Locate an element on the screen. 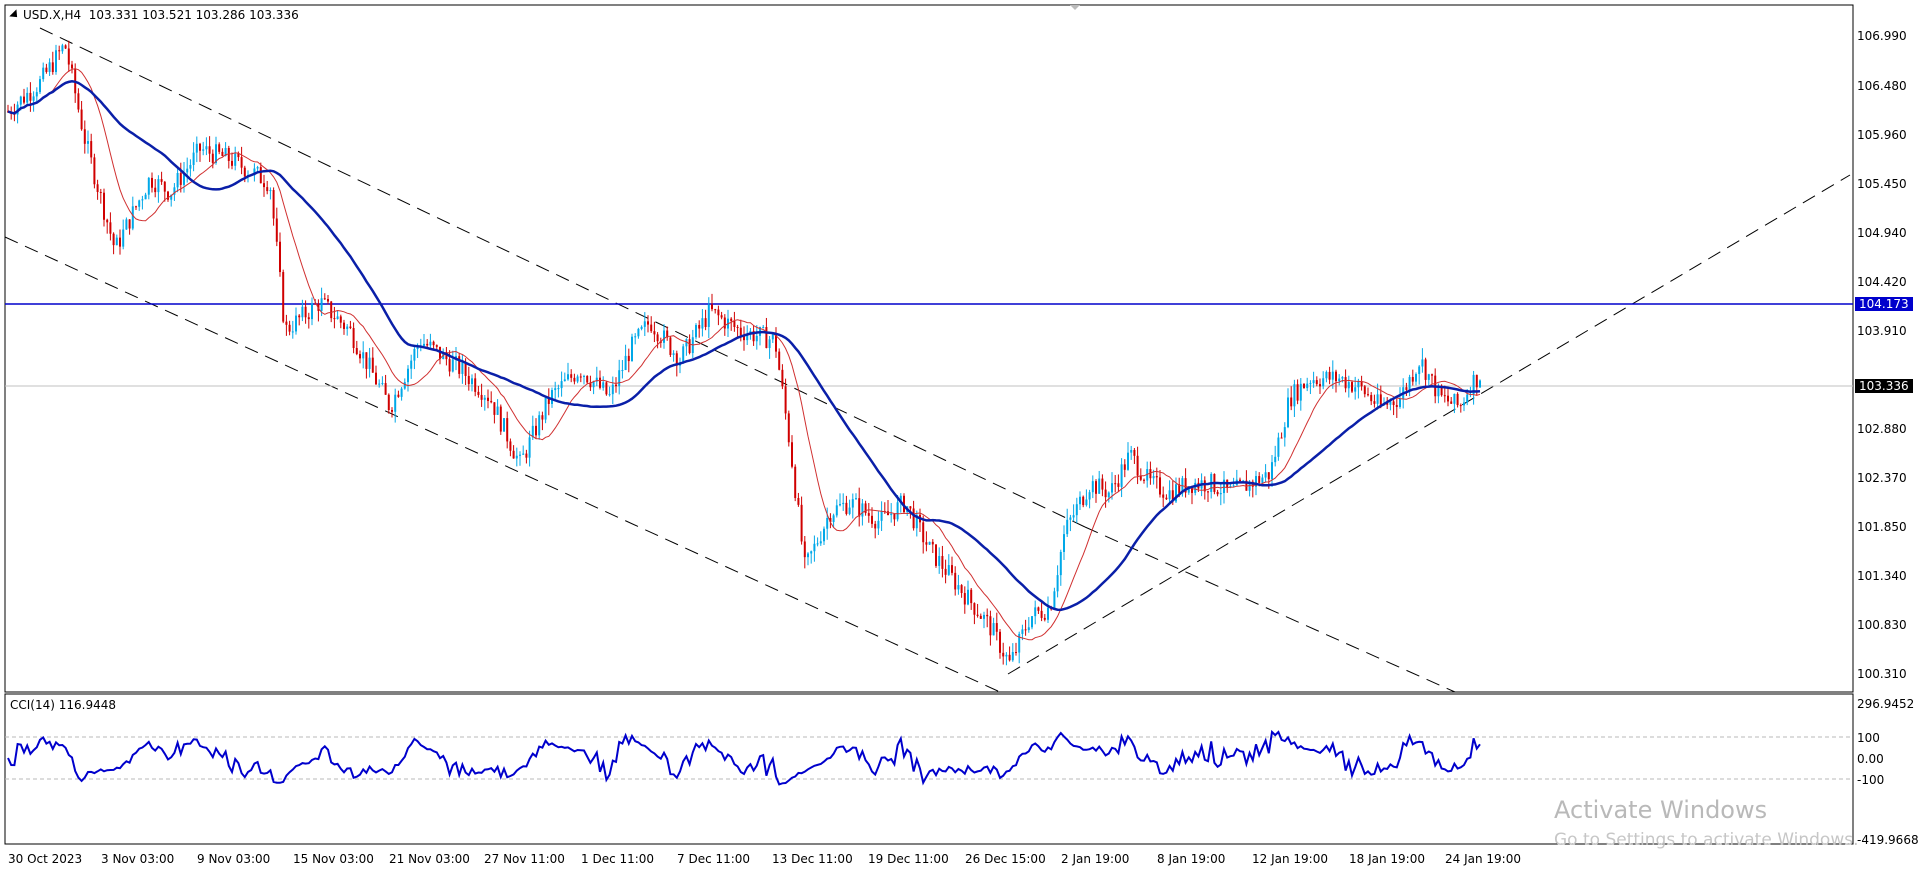 This screenshot has width=1920, height=874. channel-upper-line-extension is located at coordinates (1270, 609).